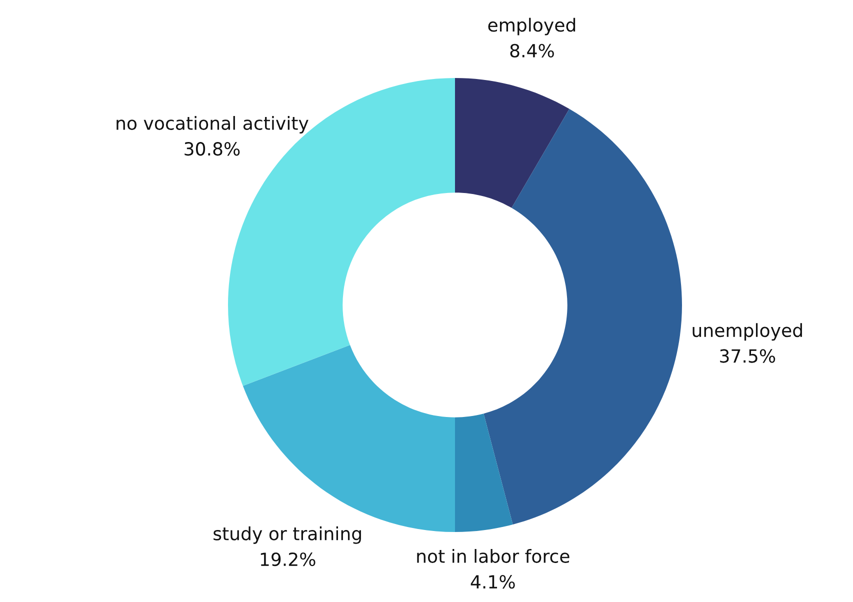 The width and height of the screenshot is (853, 602). Describe the element at coordinates (532, 27) in the screenshot. I see `slice-label: employed` at that location.